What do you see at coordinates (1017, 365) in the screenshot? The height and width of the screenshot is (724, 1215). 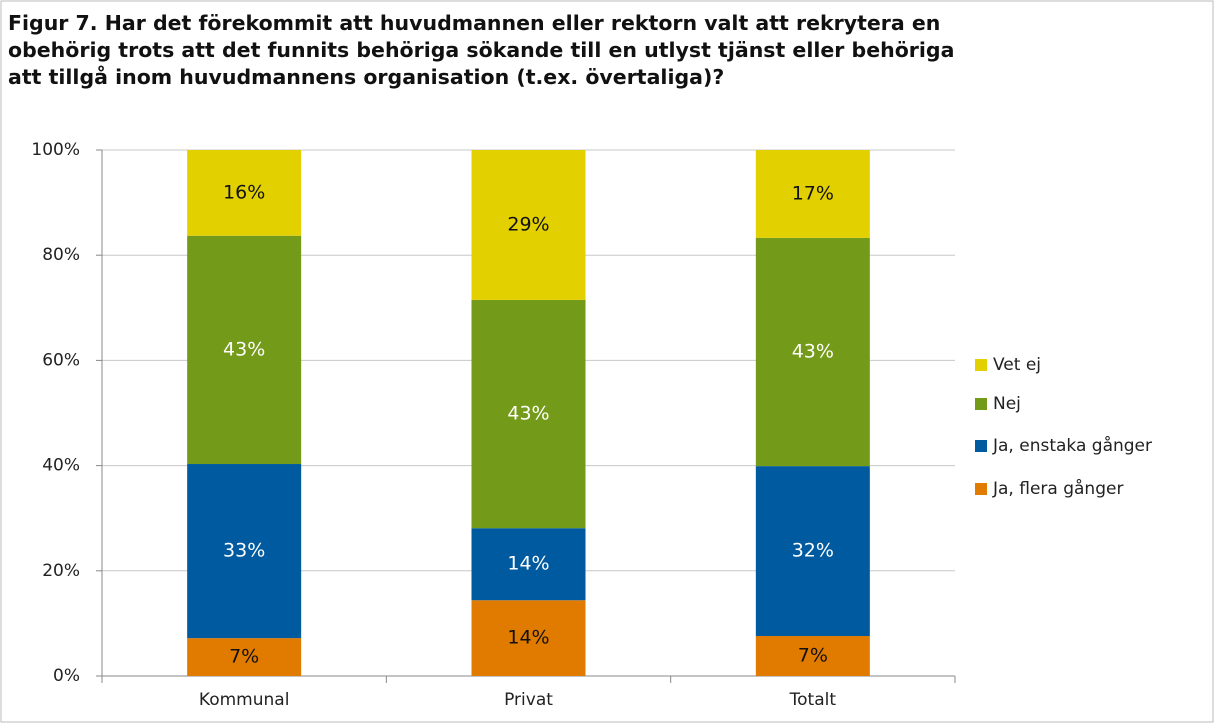 I see `legend-label: Vet ej` at bounding box center [1017, 365].